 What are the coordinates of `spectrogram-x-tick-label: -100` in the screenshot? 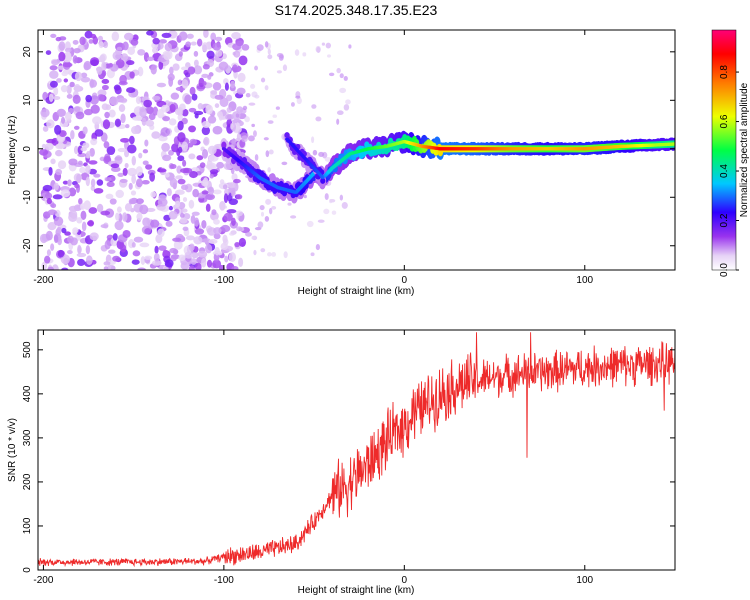 It's located at (224, 280).